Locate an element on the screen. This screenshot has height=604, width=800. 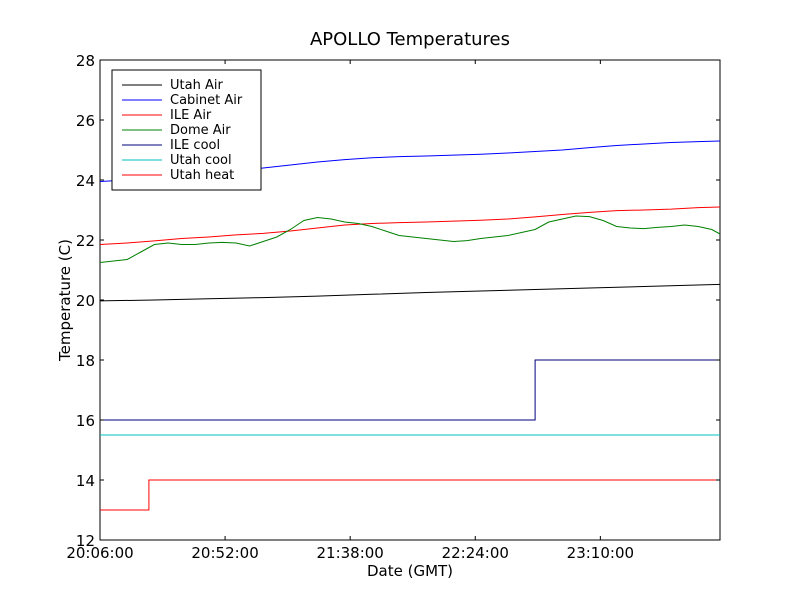
x-tick-label: 20:52:00 is located at coordinates (224, 553).